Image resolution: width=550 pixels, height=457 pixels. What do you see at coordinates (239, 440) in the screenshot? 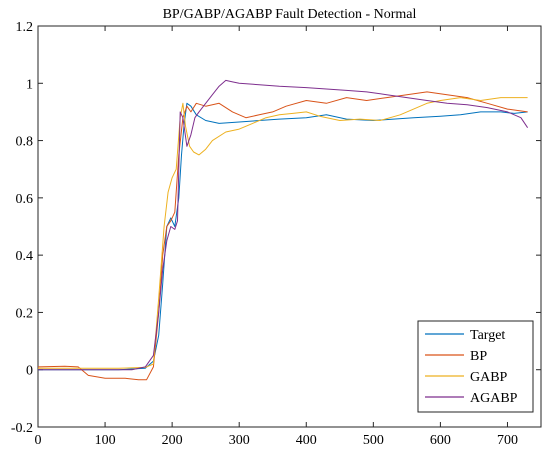
I see `x-tick-label: 300` at bounding box center [239, 440].